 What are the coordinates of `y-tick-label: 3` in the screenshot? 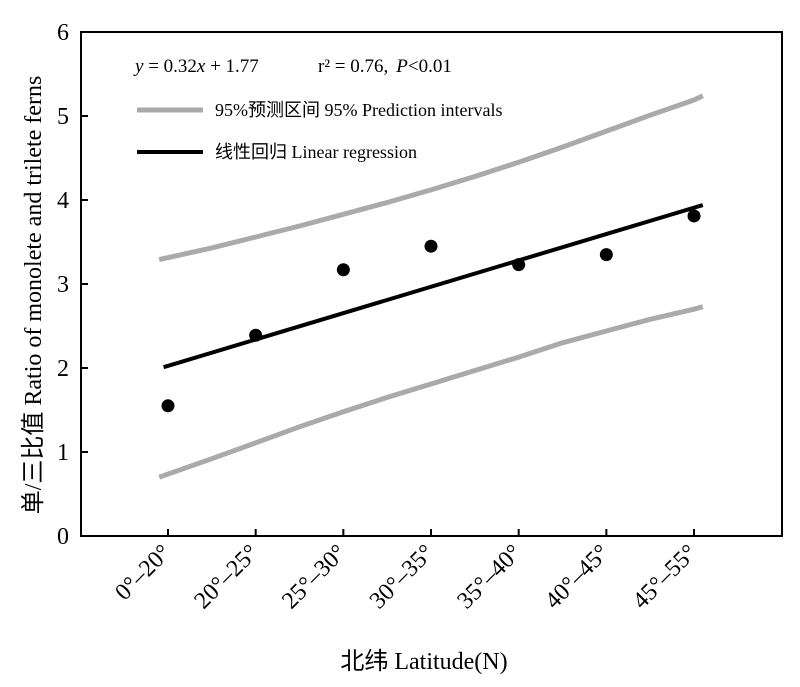 It's located at (63, 285).